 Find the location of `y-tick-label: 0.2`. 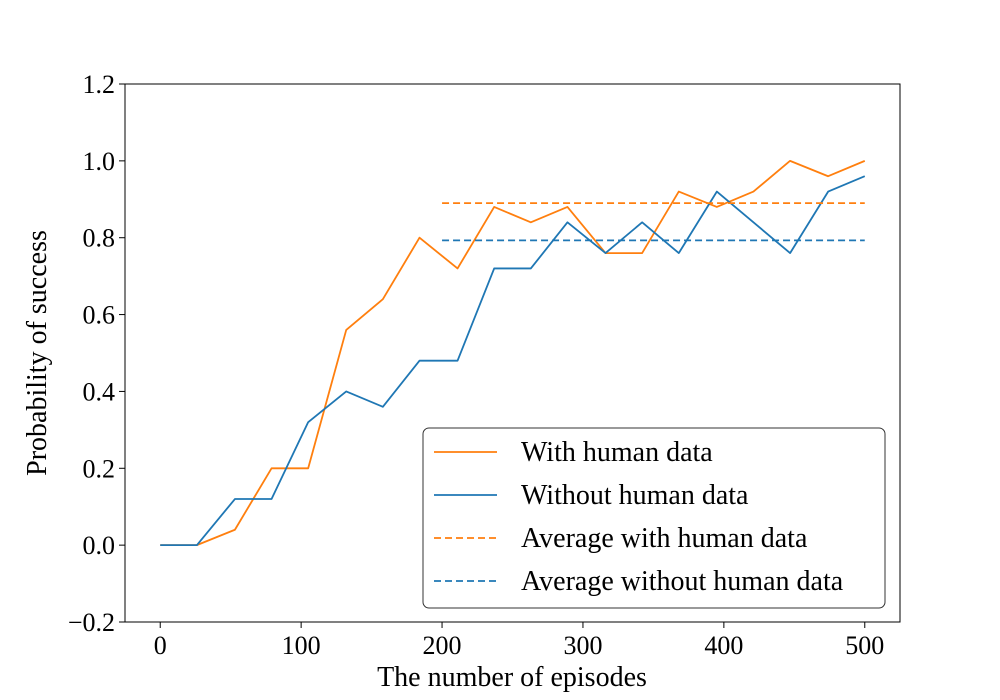

y-tick-label: 0.2 is located at coordinates (99, 468).